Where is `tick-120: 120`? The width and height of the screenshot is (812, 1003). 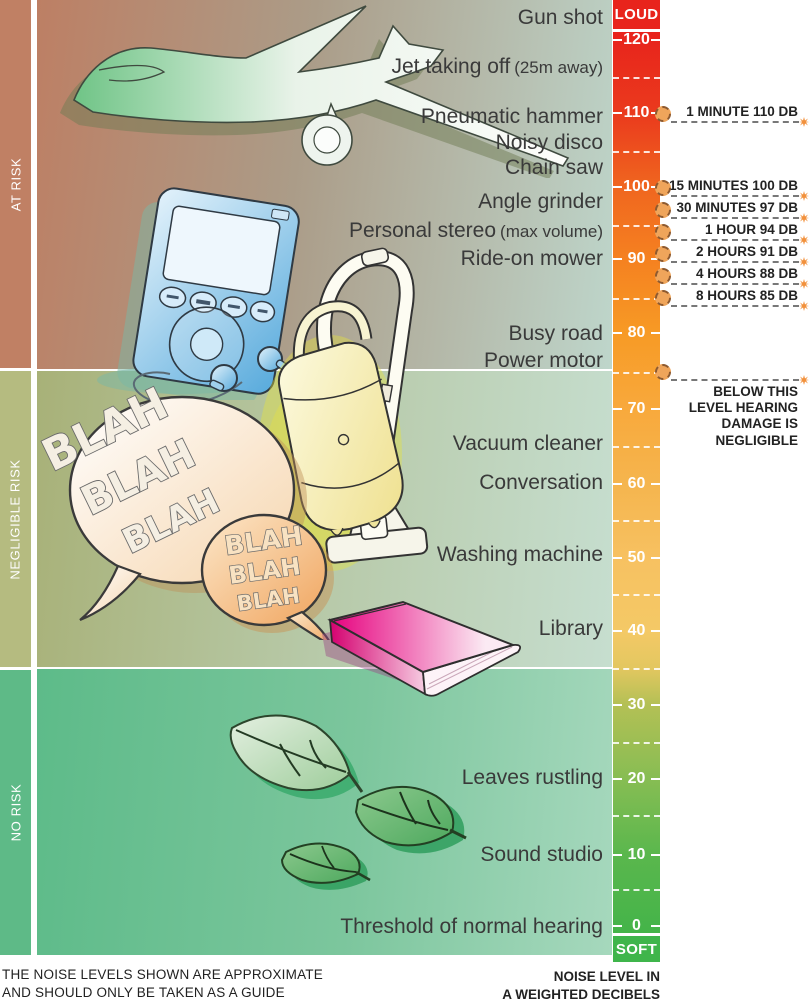
tick-120: 120 is located at coordinates (636, 40).